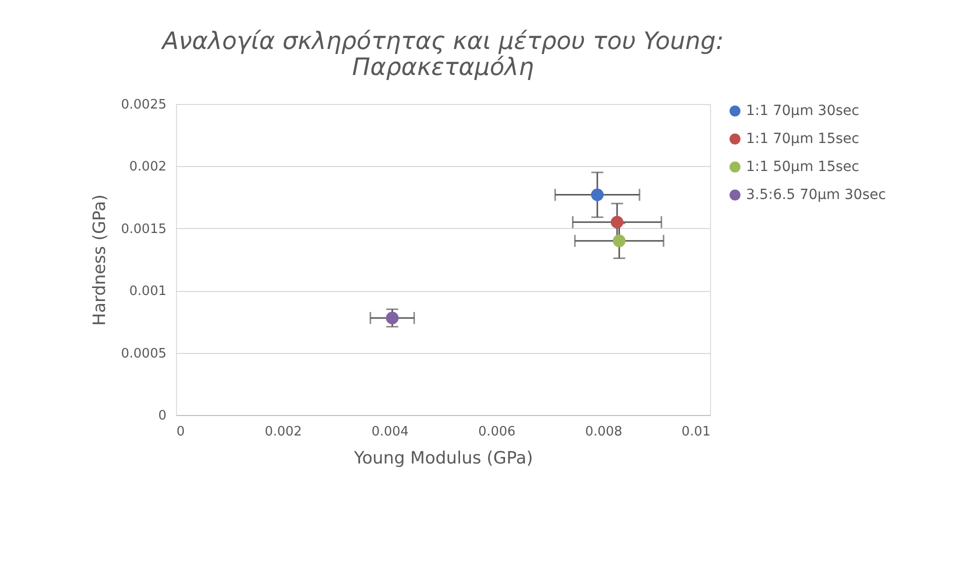  Describe the element at coordinates (100, 260) in the screenshot. I see `y-axis-title: Hardness (GPa)` at that location.